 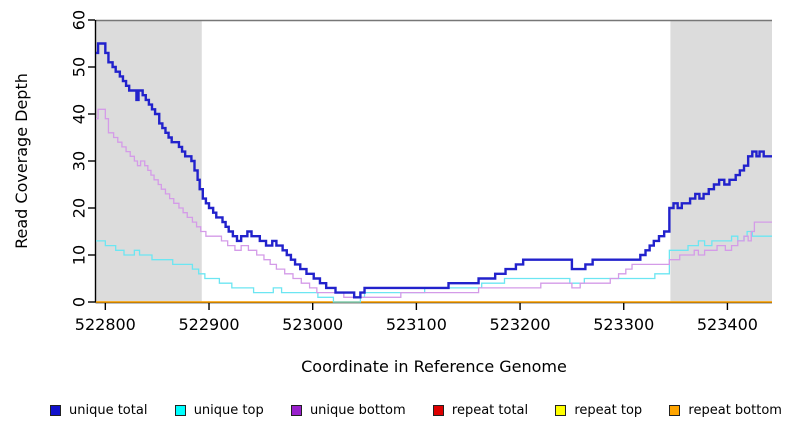 What do you see at coordinates (357, 410) in the screenshot?
I see `legend-label: unique bottom` at bounding box center [357, 410].